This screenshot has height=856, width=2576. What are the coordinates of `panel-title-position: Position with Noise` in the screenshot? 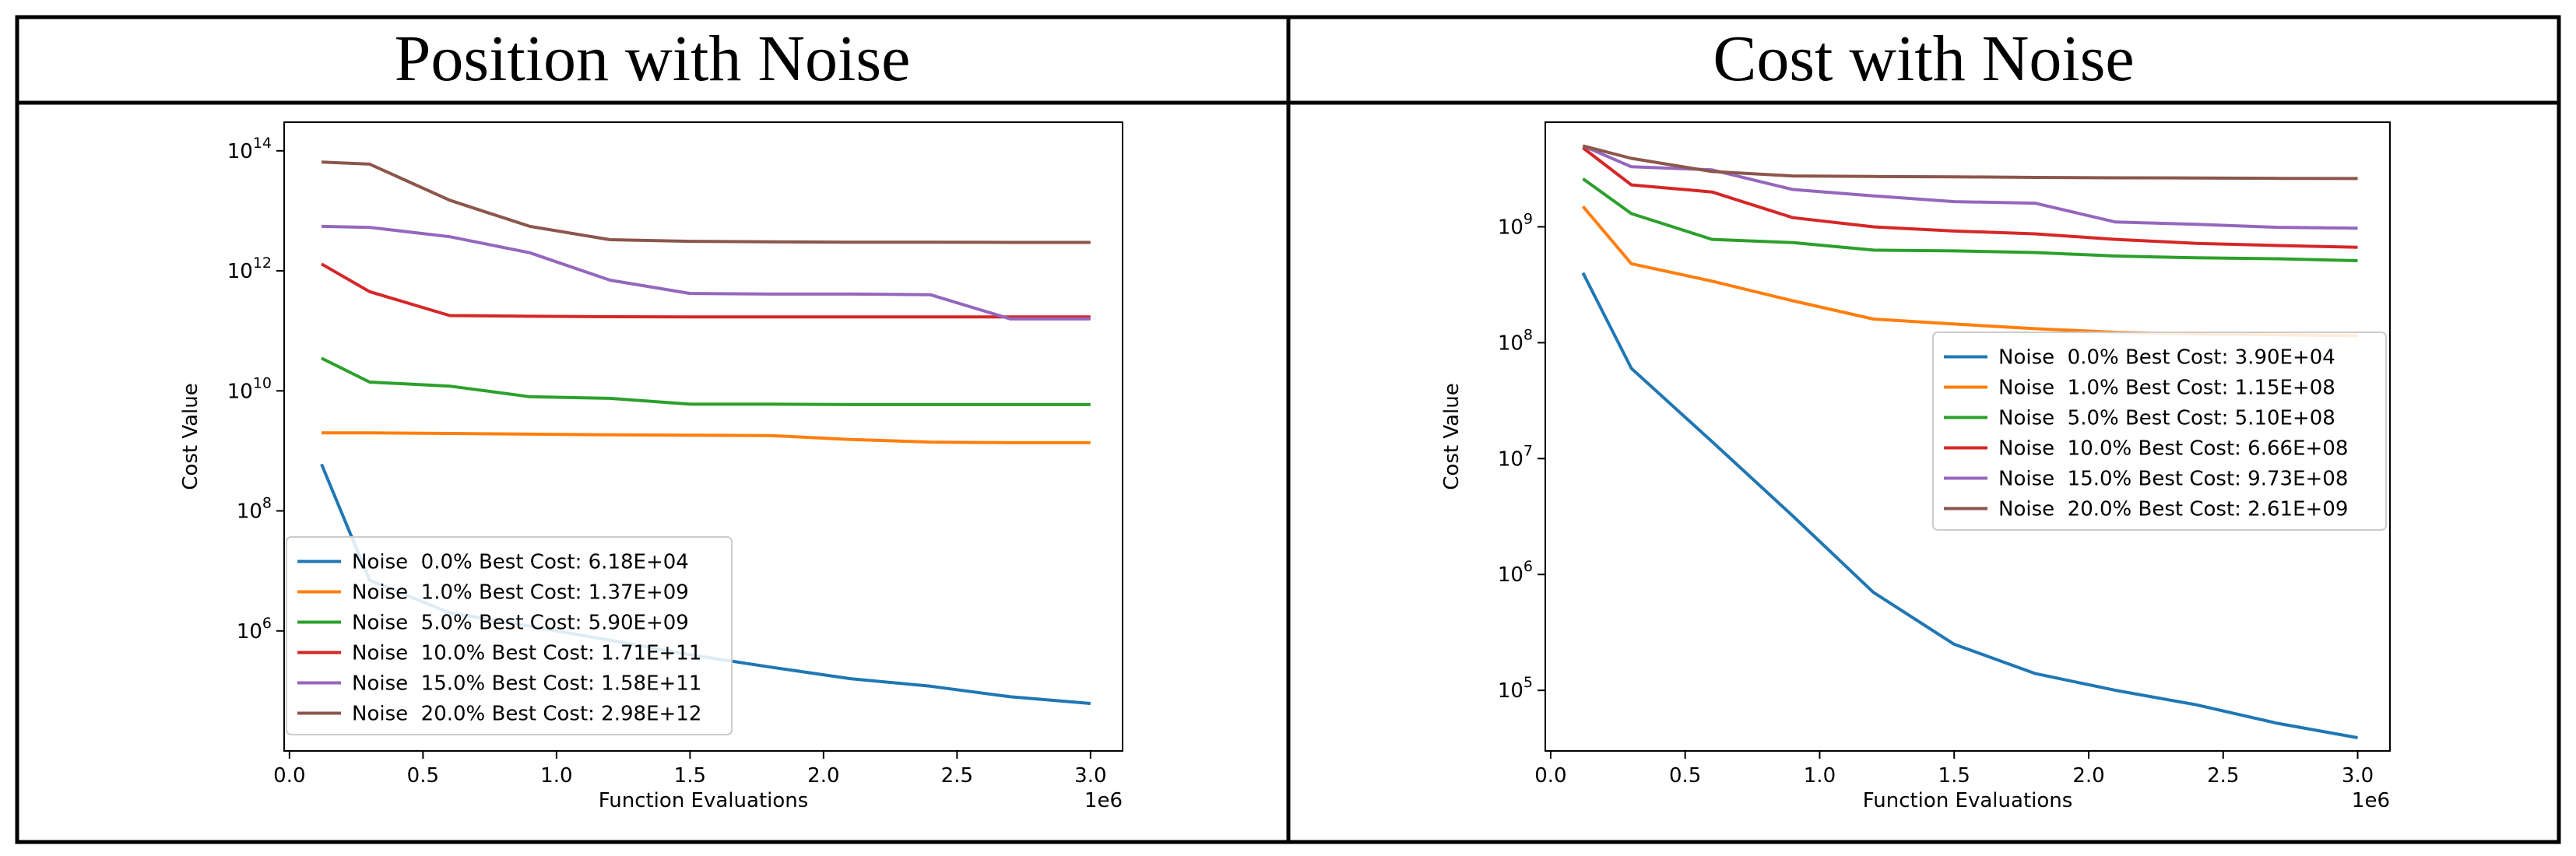 It's located at (653, 59).